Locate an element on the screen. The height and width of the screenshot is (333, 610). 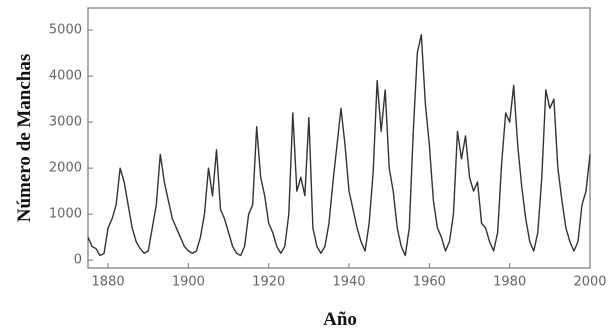
x-tick-label: 1940 is located at coordinates (348, 282).